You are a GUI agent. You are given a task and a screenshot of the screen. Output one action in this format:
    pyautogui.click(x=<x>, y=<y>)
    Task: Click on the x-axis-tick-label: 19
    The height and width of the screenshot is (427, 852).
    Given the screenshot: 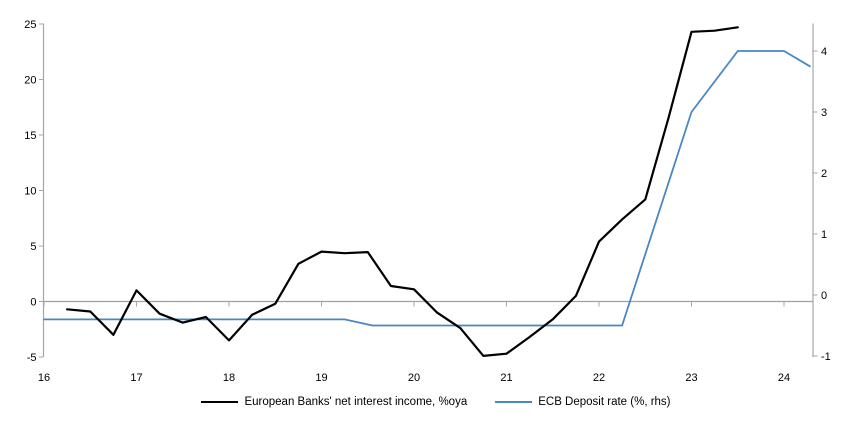 What is the action you would take?
    pyautogui.click(x=321, y=378)
    